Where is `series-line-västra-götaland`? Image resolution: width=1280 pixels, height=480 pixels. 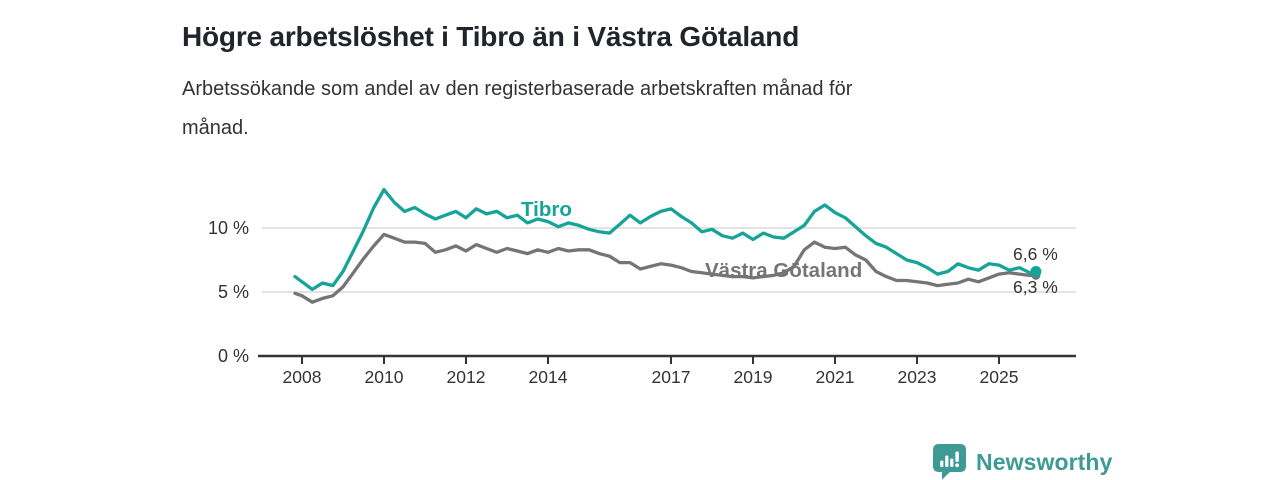
series-line-västra-götaland is located at coordinates (665, 268).